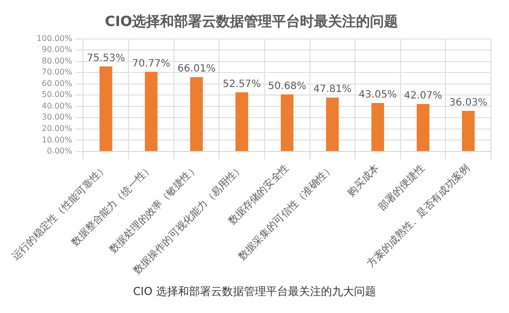 Image resolution: width=509 pixels, height=313 pixels. I want to click on y-tick-label: 100.00%, so click(54, 38).